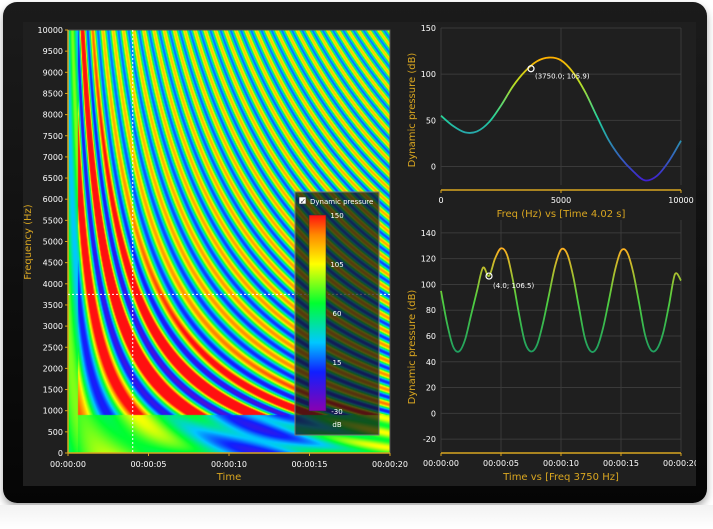 This screenshot has width=713, height=529. I want to click on y-tick-label: 4000, so click(53, 284).